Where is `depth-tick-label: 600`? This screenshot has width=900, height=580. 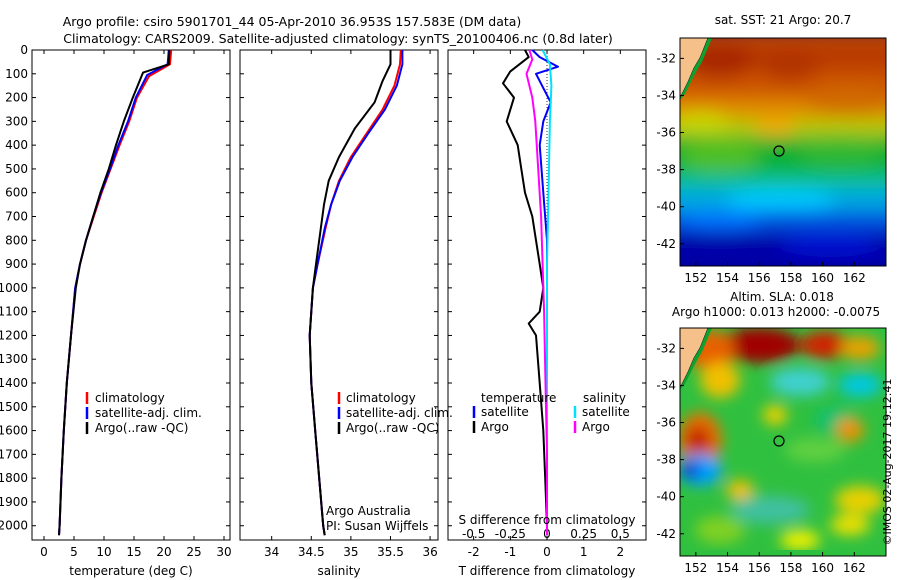 depth-tick-label: 600 is located at coordinates (16, 193).